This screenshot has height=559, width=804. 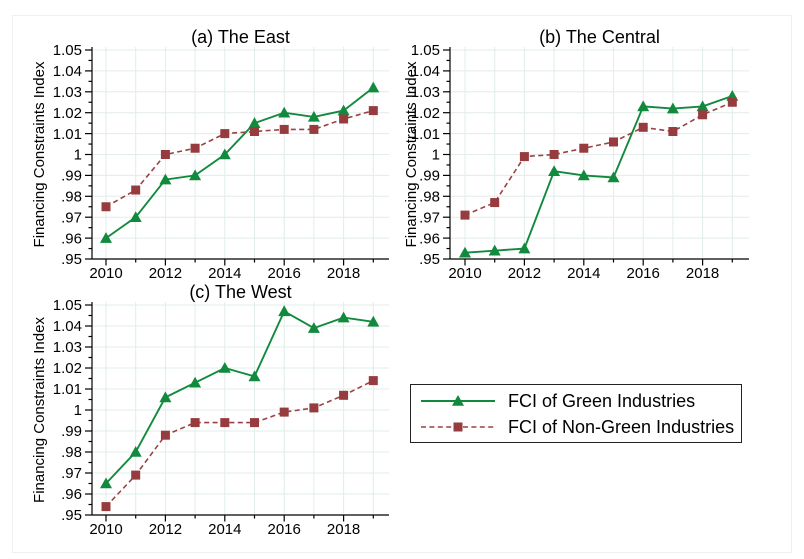 I want to click on x-tick-label: 2018, so click(x=343, y=272).